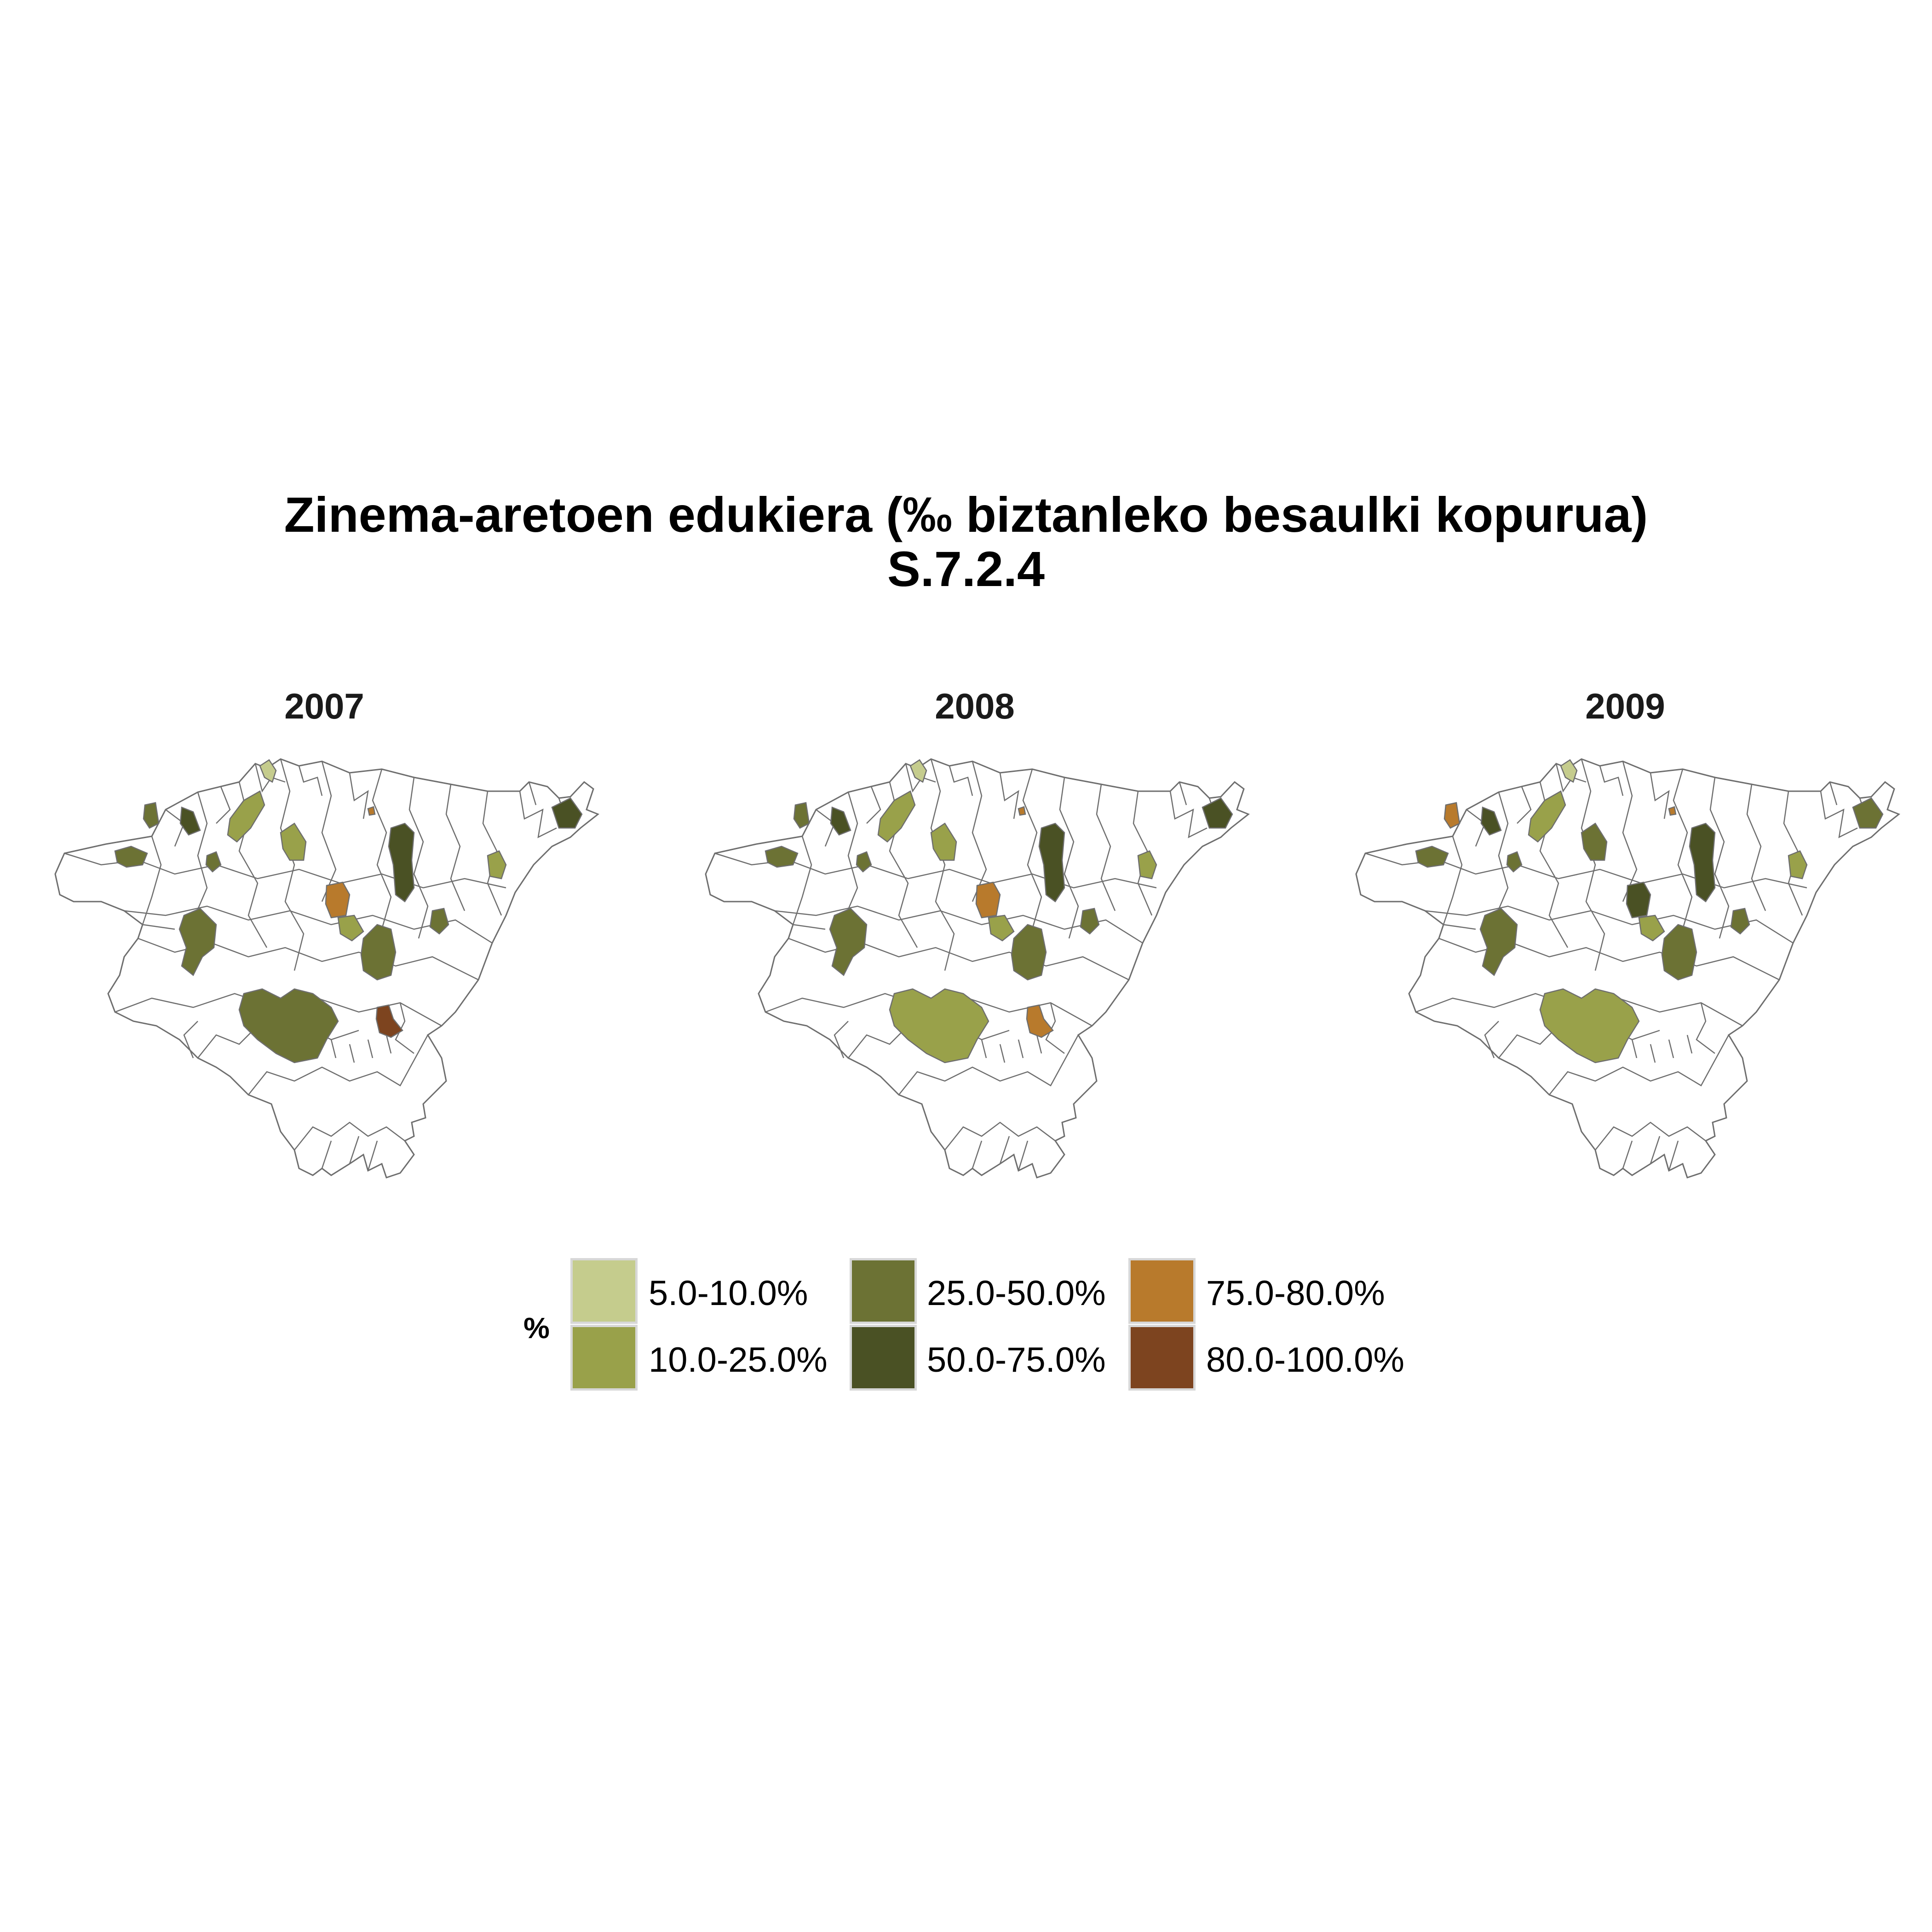  Describe the element at coordinates (975, 706) in the screenshot. I see `panel-title-2008: 2008` at that location.